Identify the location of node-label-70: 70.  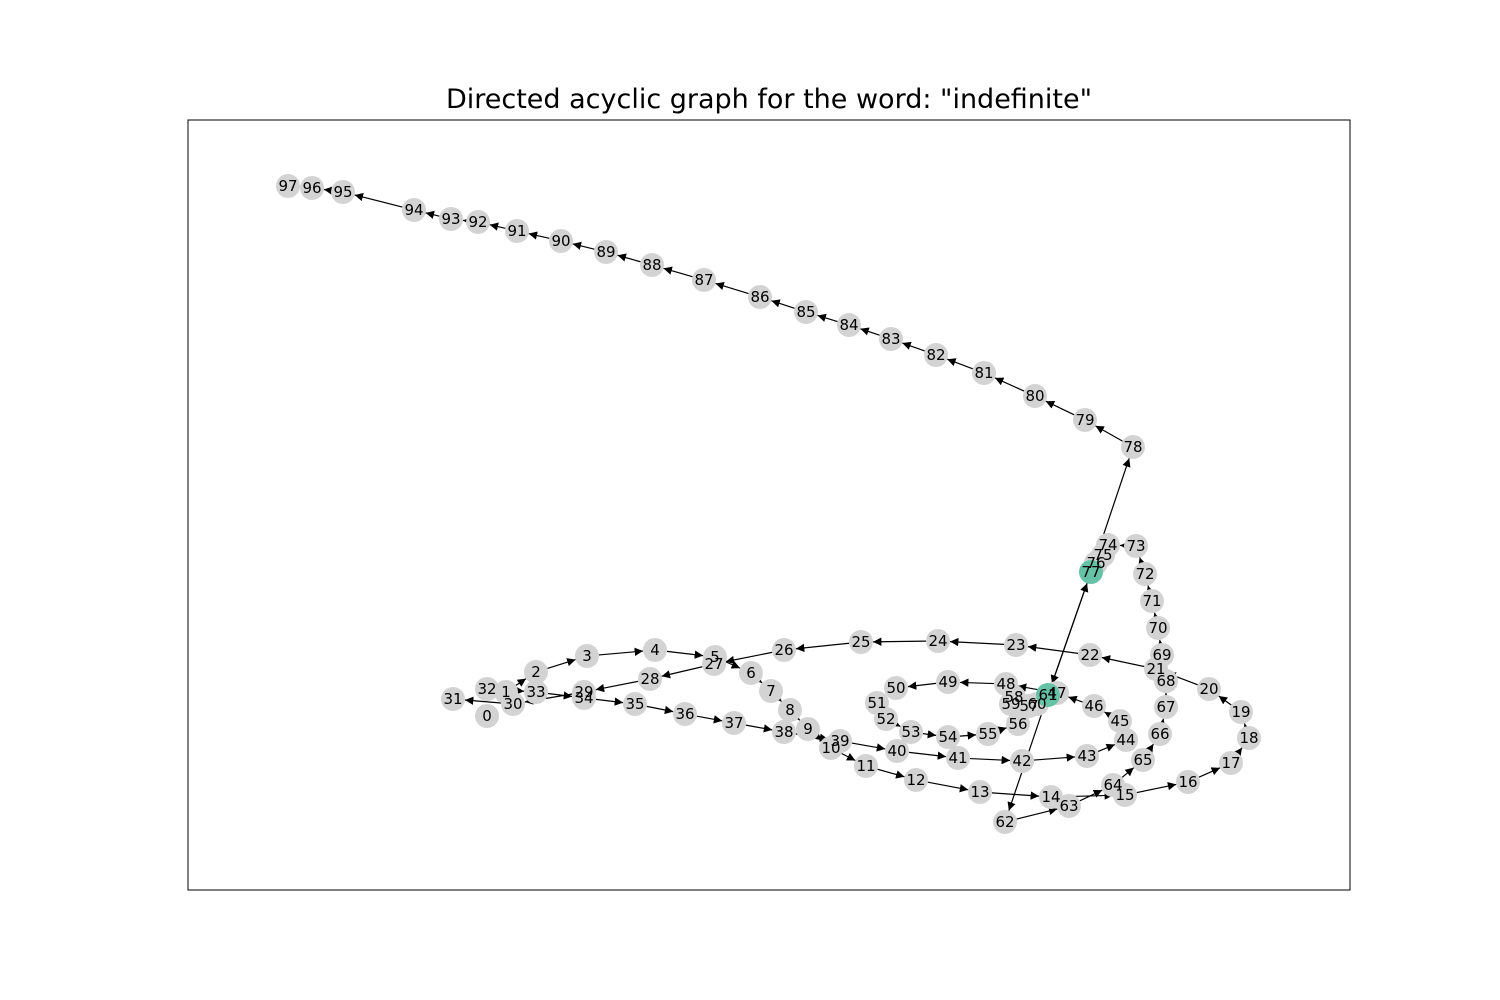
(1157, 628).